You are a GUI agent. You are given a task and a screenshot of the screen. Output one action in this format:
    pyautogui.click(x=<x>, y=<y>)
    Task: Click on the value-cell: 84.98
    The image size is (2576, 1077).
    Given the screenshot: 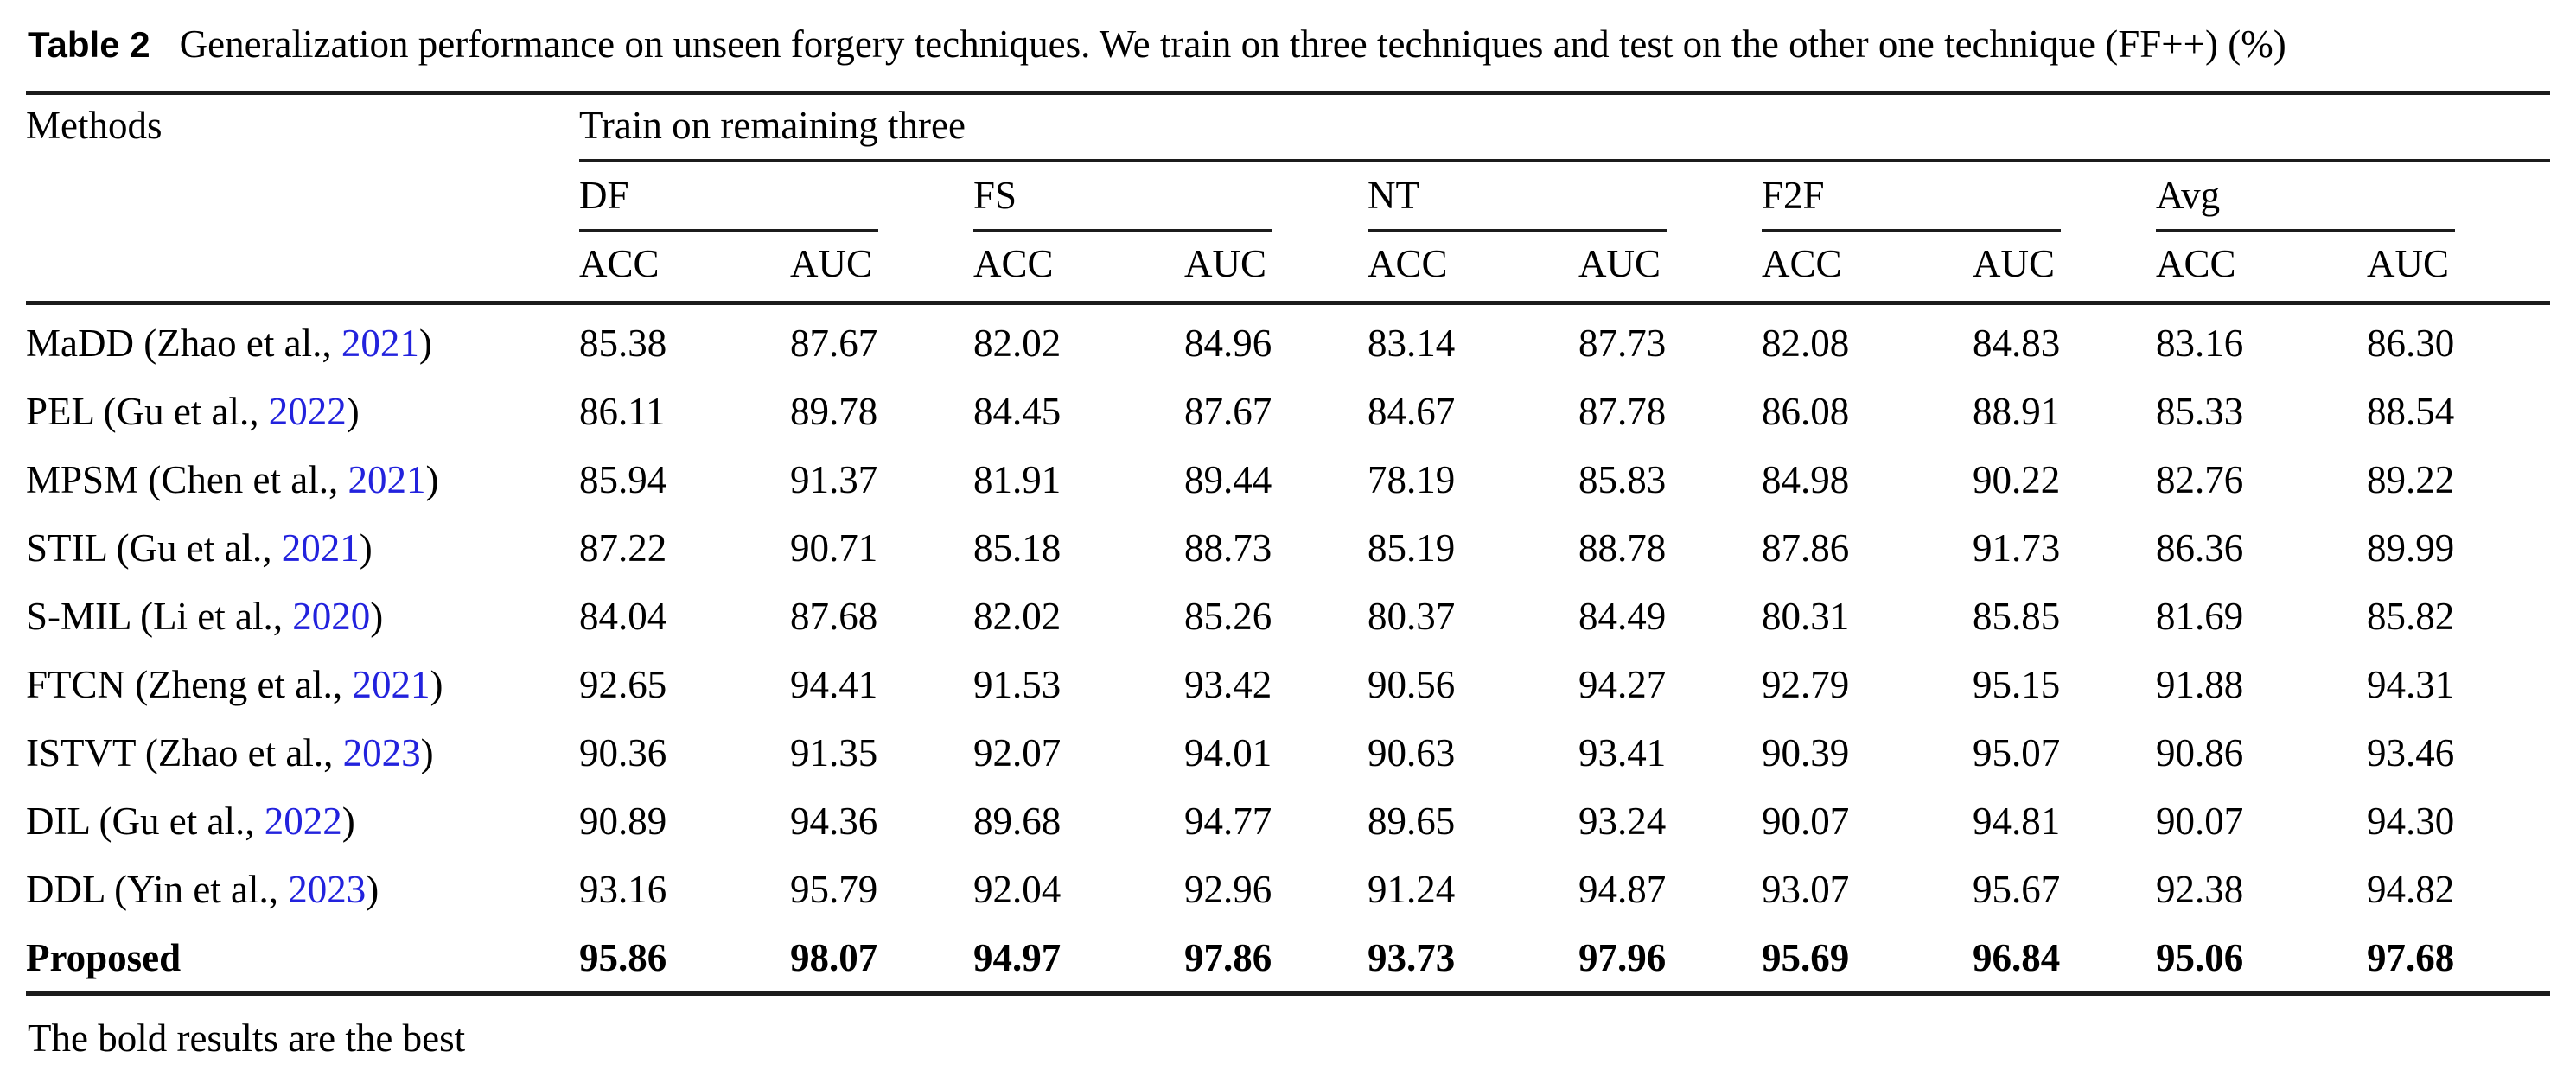 What is the action you would take?
    pyautogui.click(x=1806, y=479)
    